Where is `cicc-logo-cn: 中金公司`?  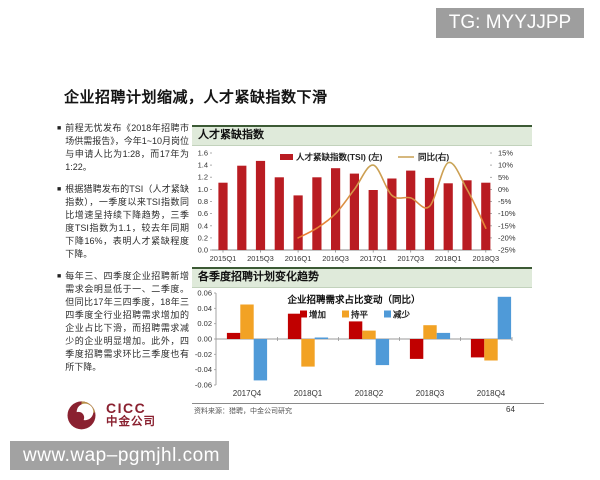
cicc-logo-cn: 中金公司 is located at coordinates (131, 421).